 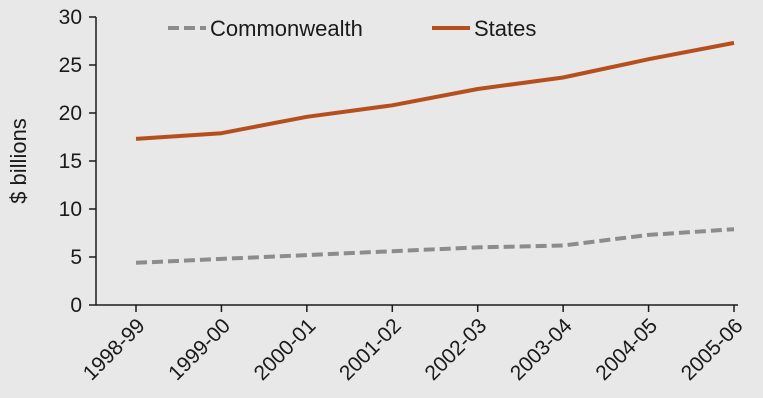 I want to click on x-tick-label: 2001-02, so click(x=370, y=349).